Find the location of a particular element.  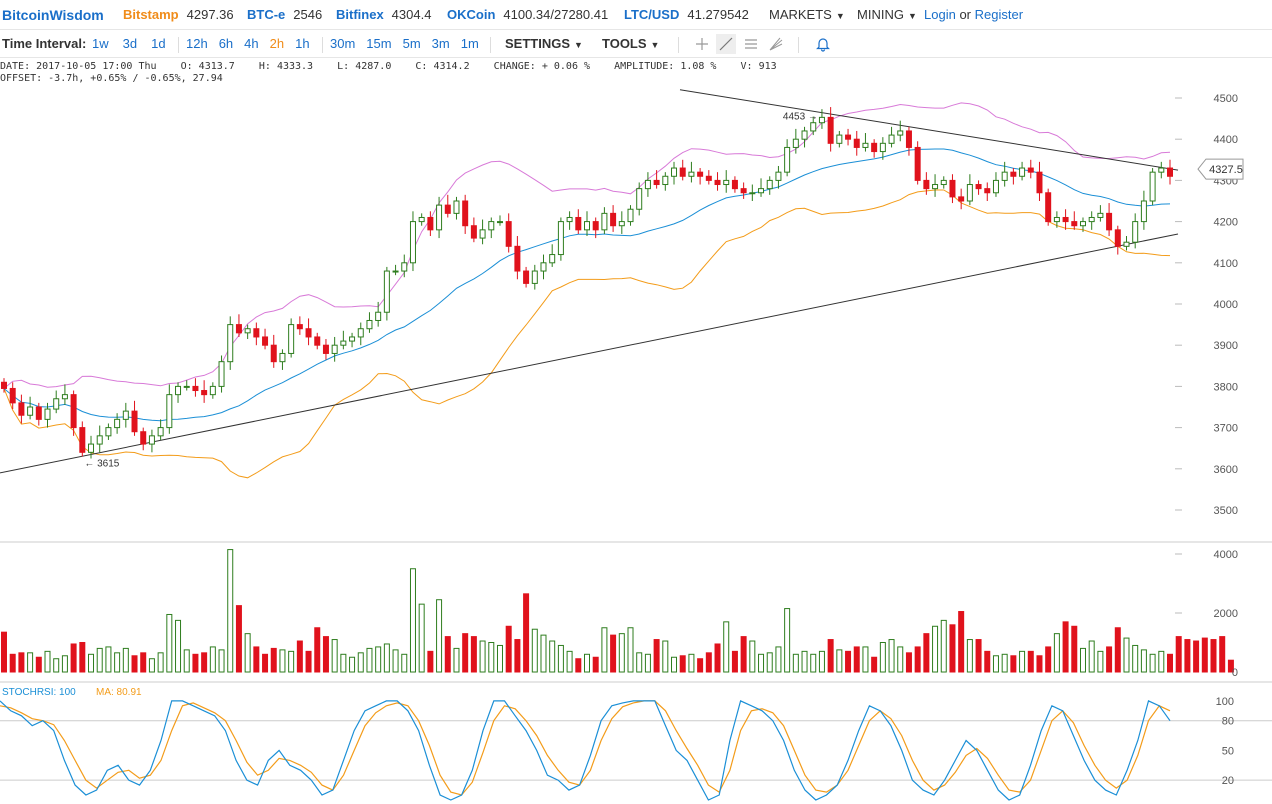

interval-button-2h: 2h is located at coordinates (277, 43).